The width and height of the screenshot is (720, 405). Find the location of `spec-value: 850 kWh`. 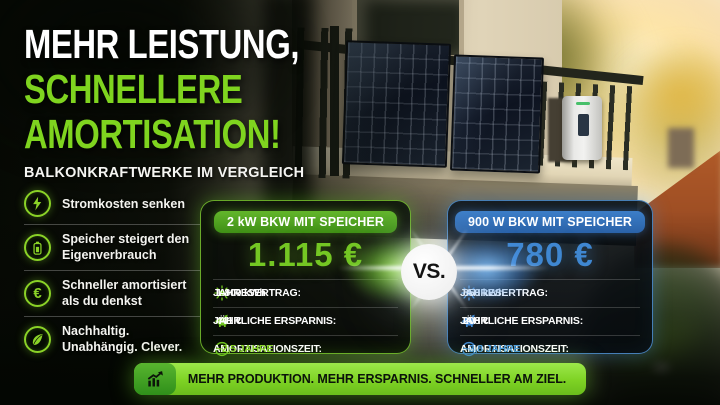

spec-value: 850 kWh is located at coordinates (484, 293).